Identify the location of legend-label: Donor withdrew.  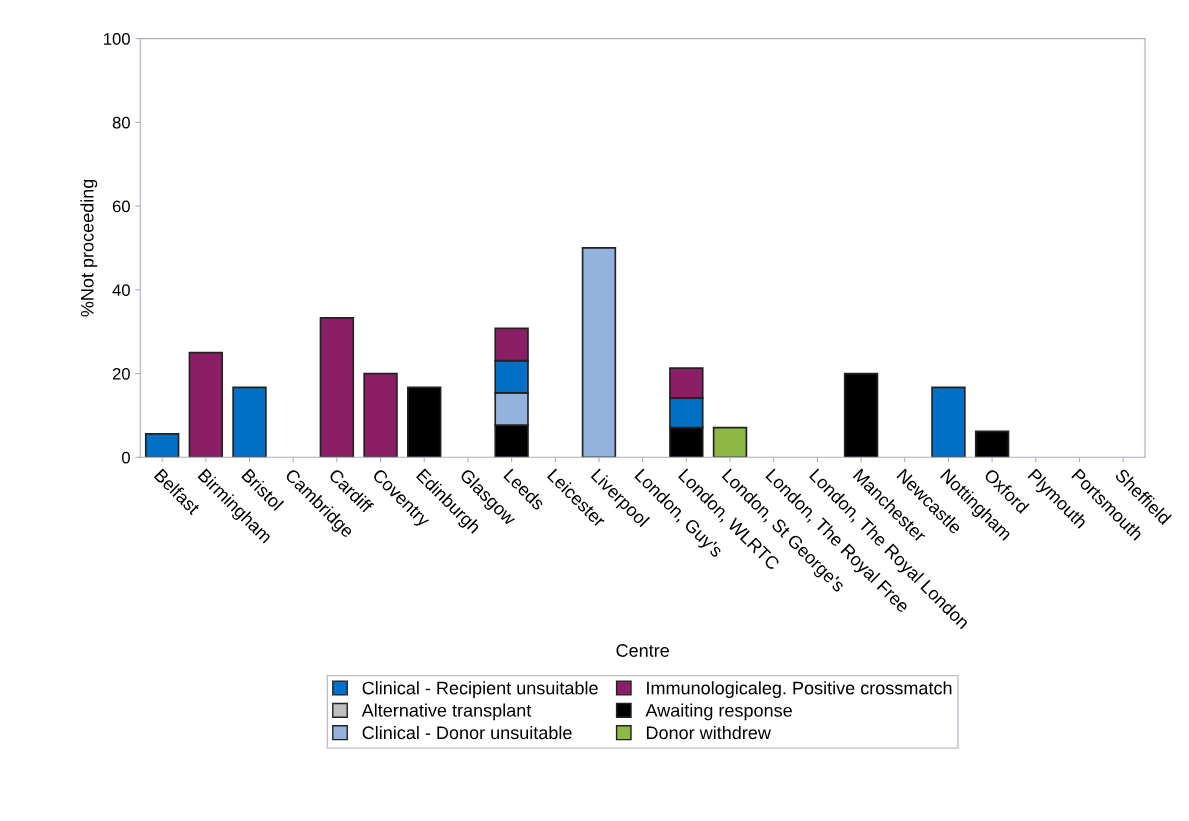
(708, 732).